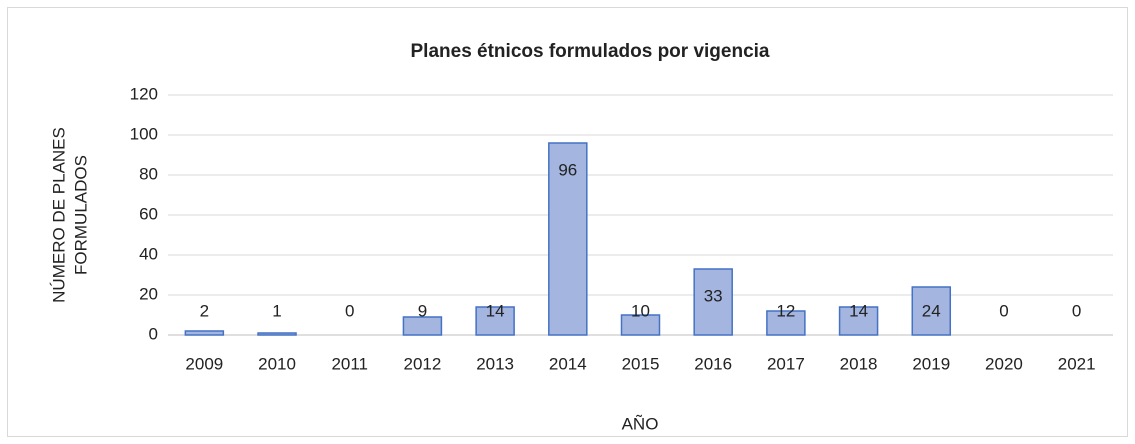 The height and width of the screenshot is (444, 1135). What do you see at coordinates (786, 363) in the screenshot?
I see `x-tick-label: 2017` at bounding box center [786, 363].